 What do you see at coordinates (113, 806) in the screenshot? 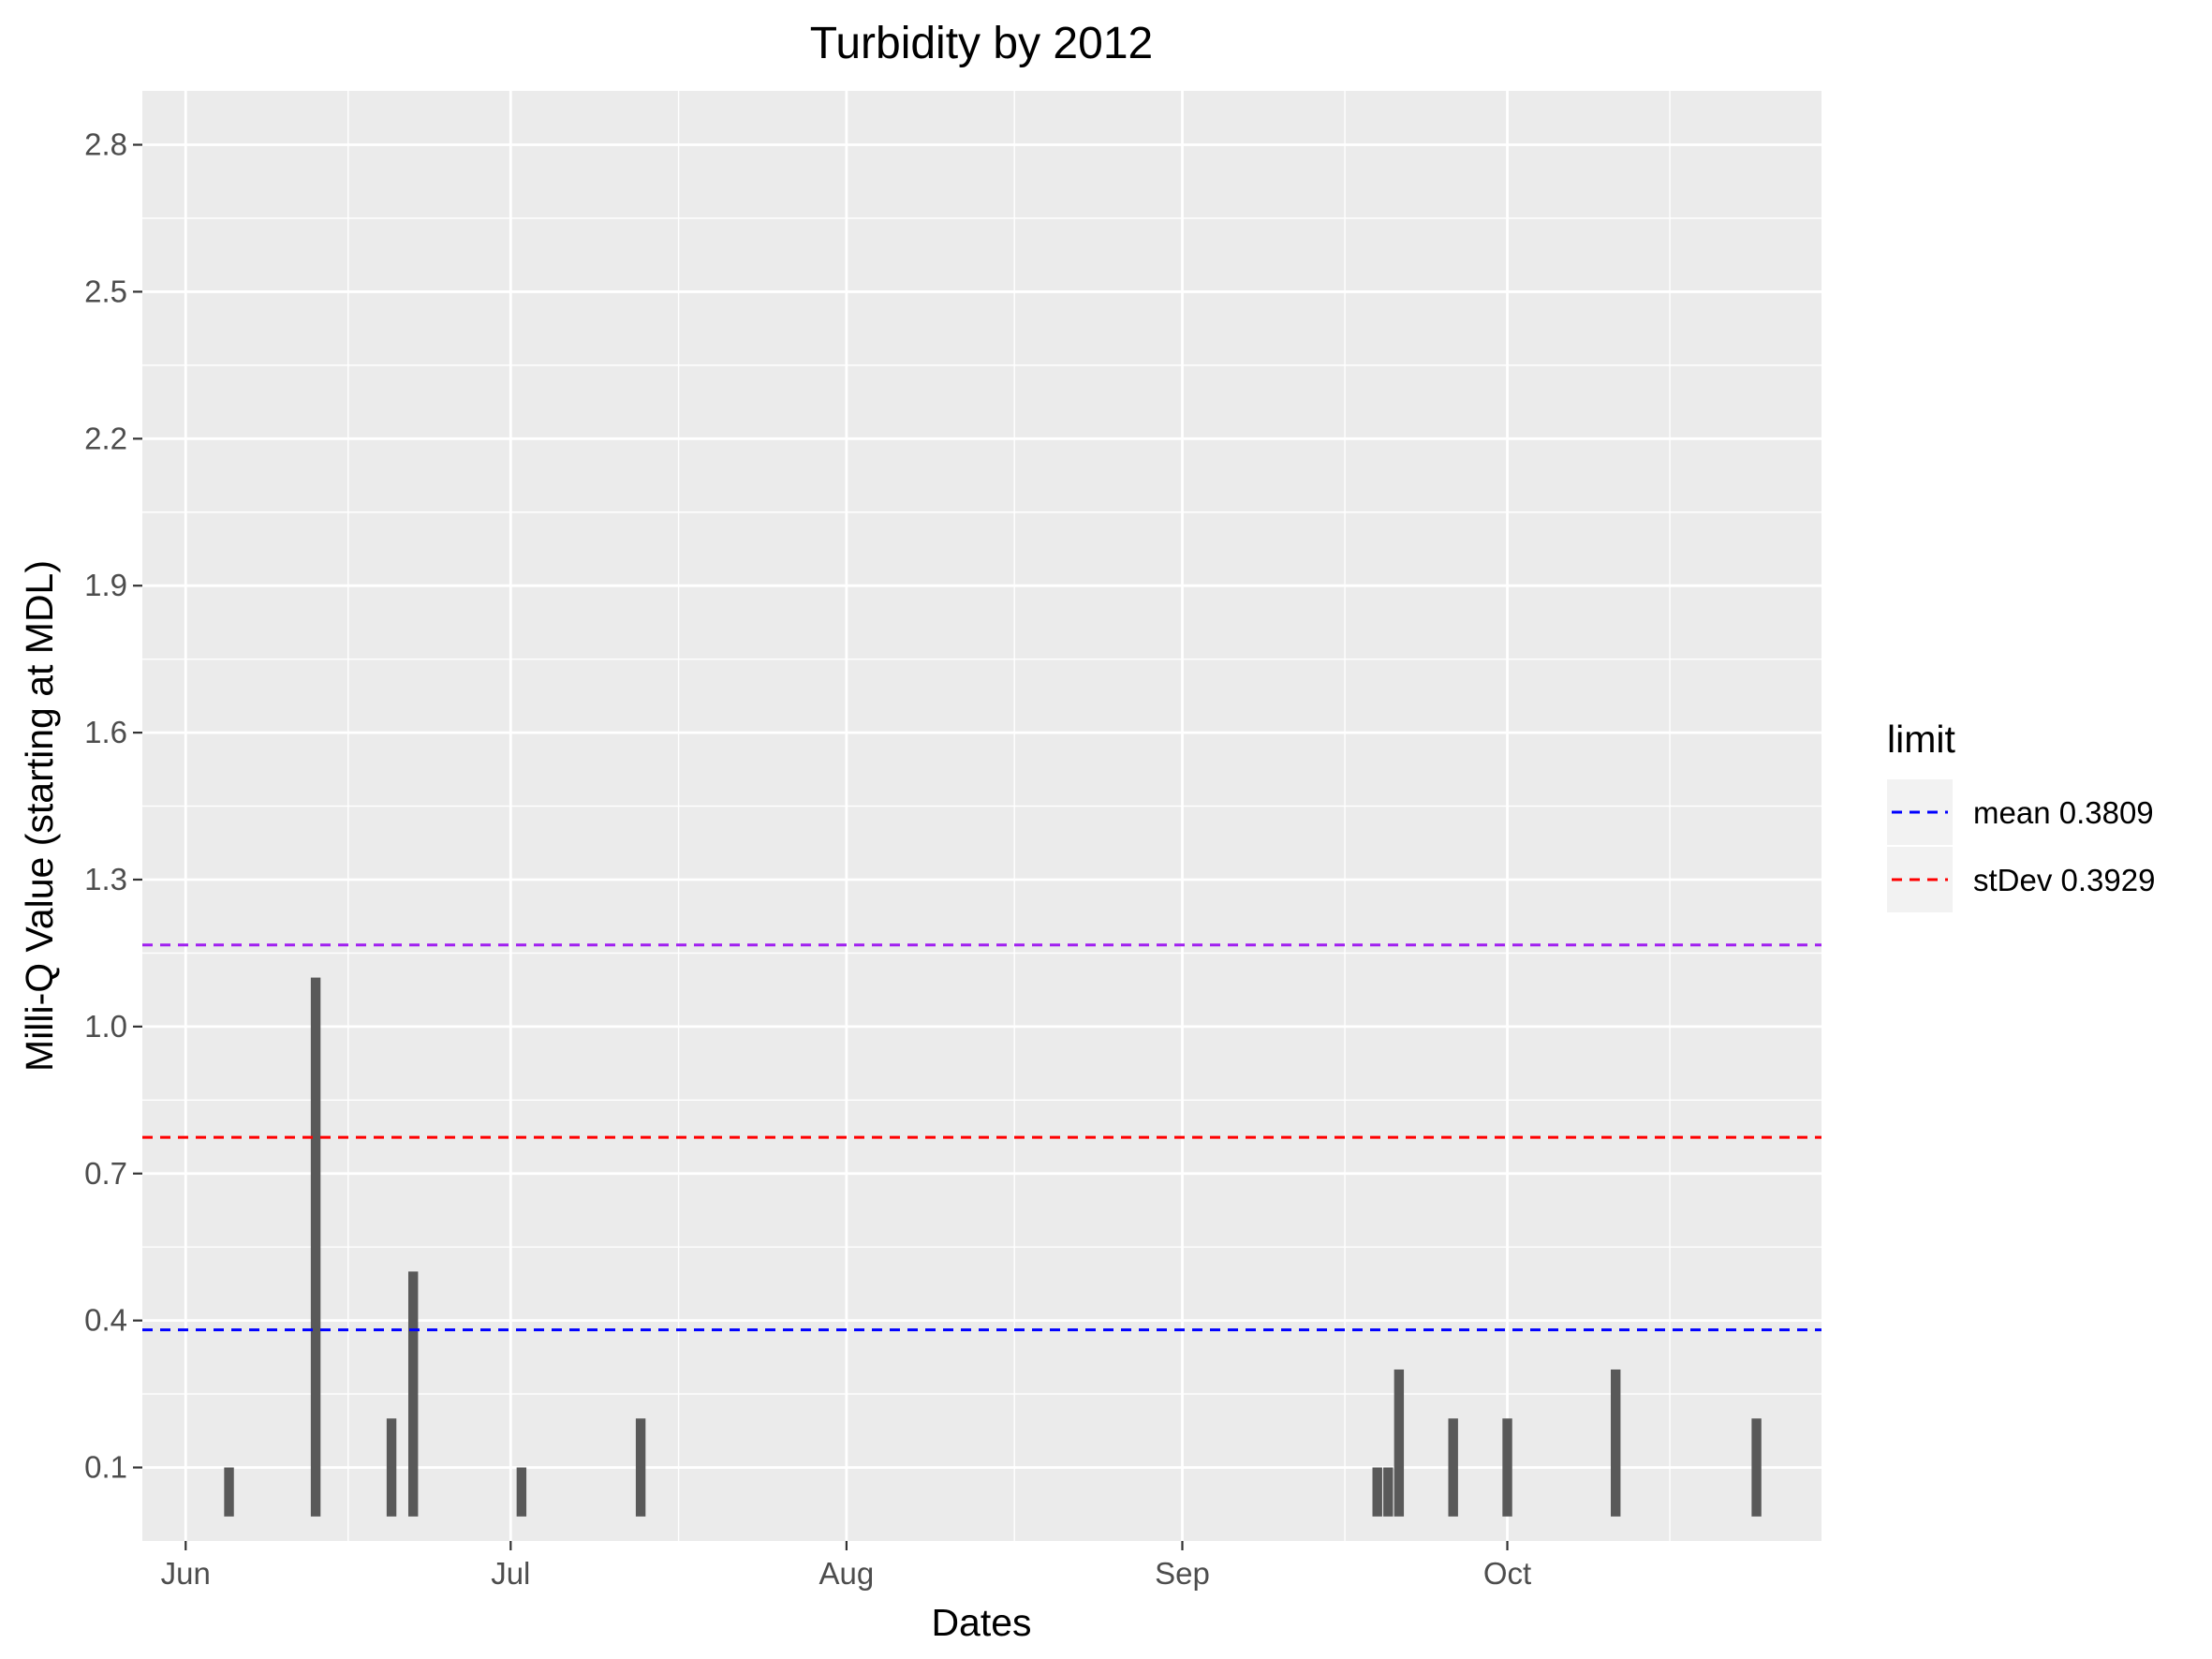
I see `y-axis: 0.1 0.4 0.7 1.0 1.3 1.6 1.9 2.2 2.5 2.8` at bounding box center [113, 806].